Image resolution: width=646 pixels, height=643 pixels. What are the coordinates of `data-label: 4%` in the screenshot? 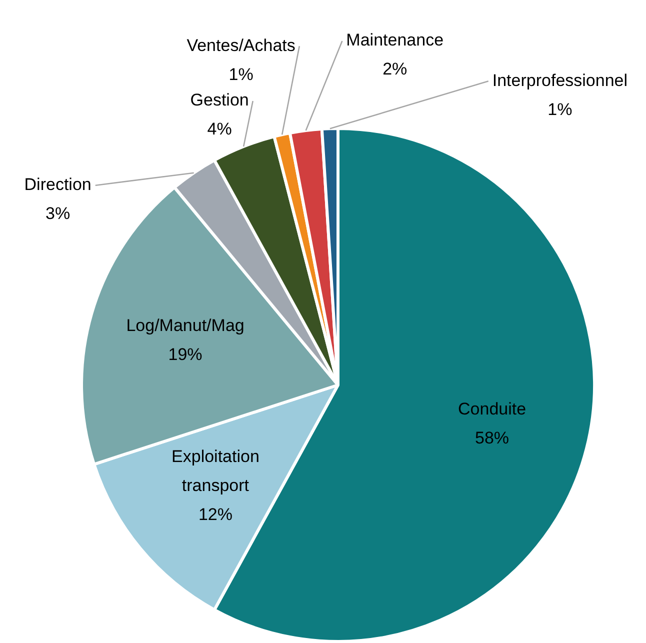 It's located at (219, 129).